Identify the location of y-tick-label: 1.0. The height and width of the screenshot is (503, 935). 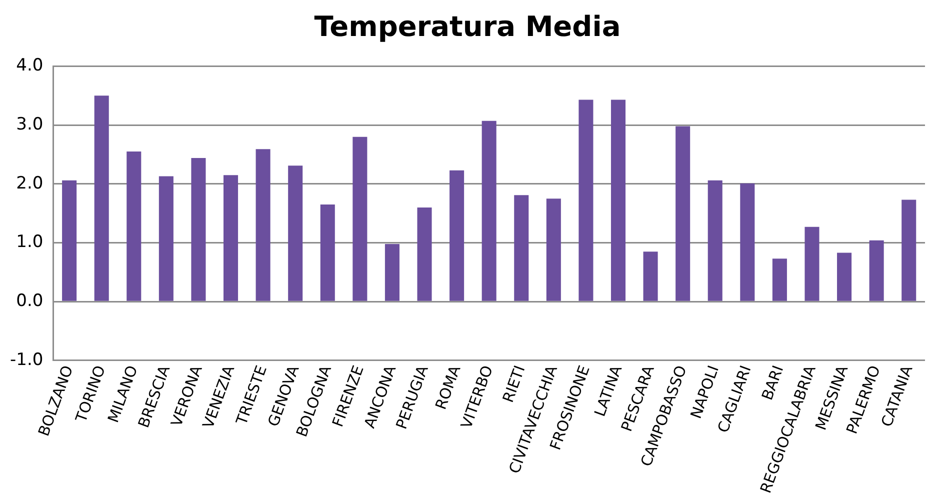
(30, 242).